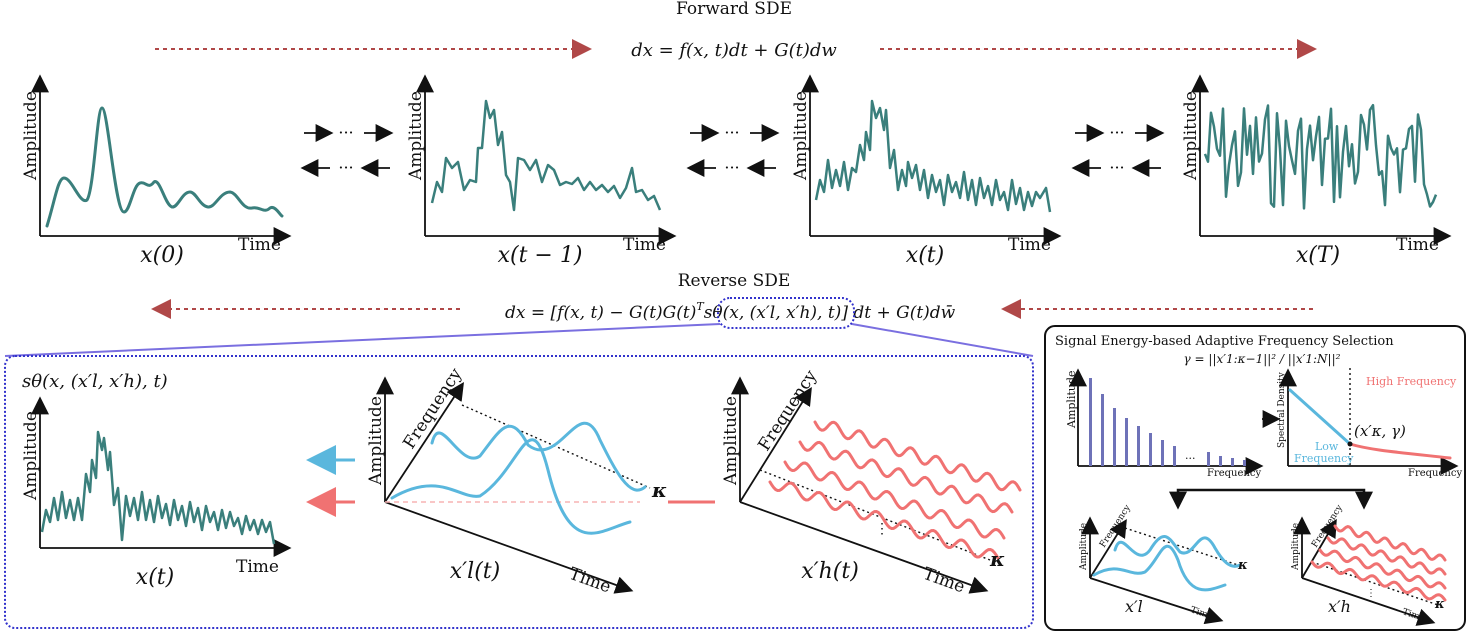 The image size is (1469, 634). What do you see at coordinates (1411, 381) in the screenshot?
I see `density-high-label: High Frequency` at bounding box center [1411, 381].